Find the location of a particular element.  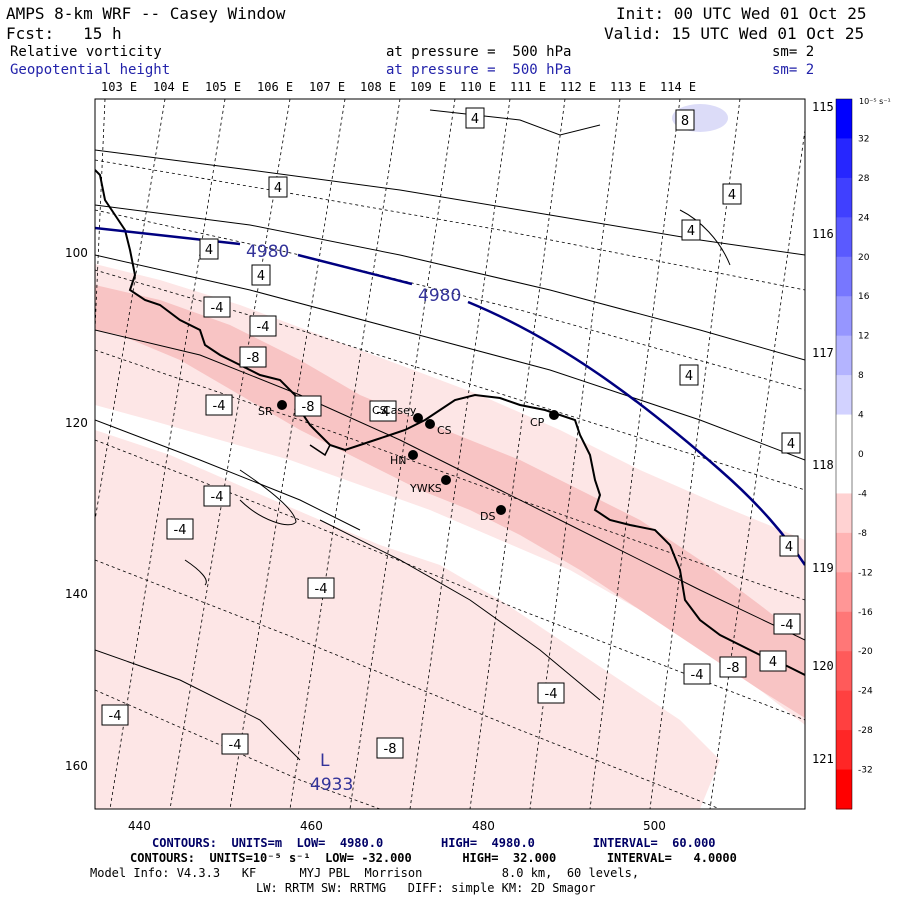

colorbar-tick-label: 20 is located at coordinates (864, 258).